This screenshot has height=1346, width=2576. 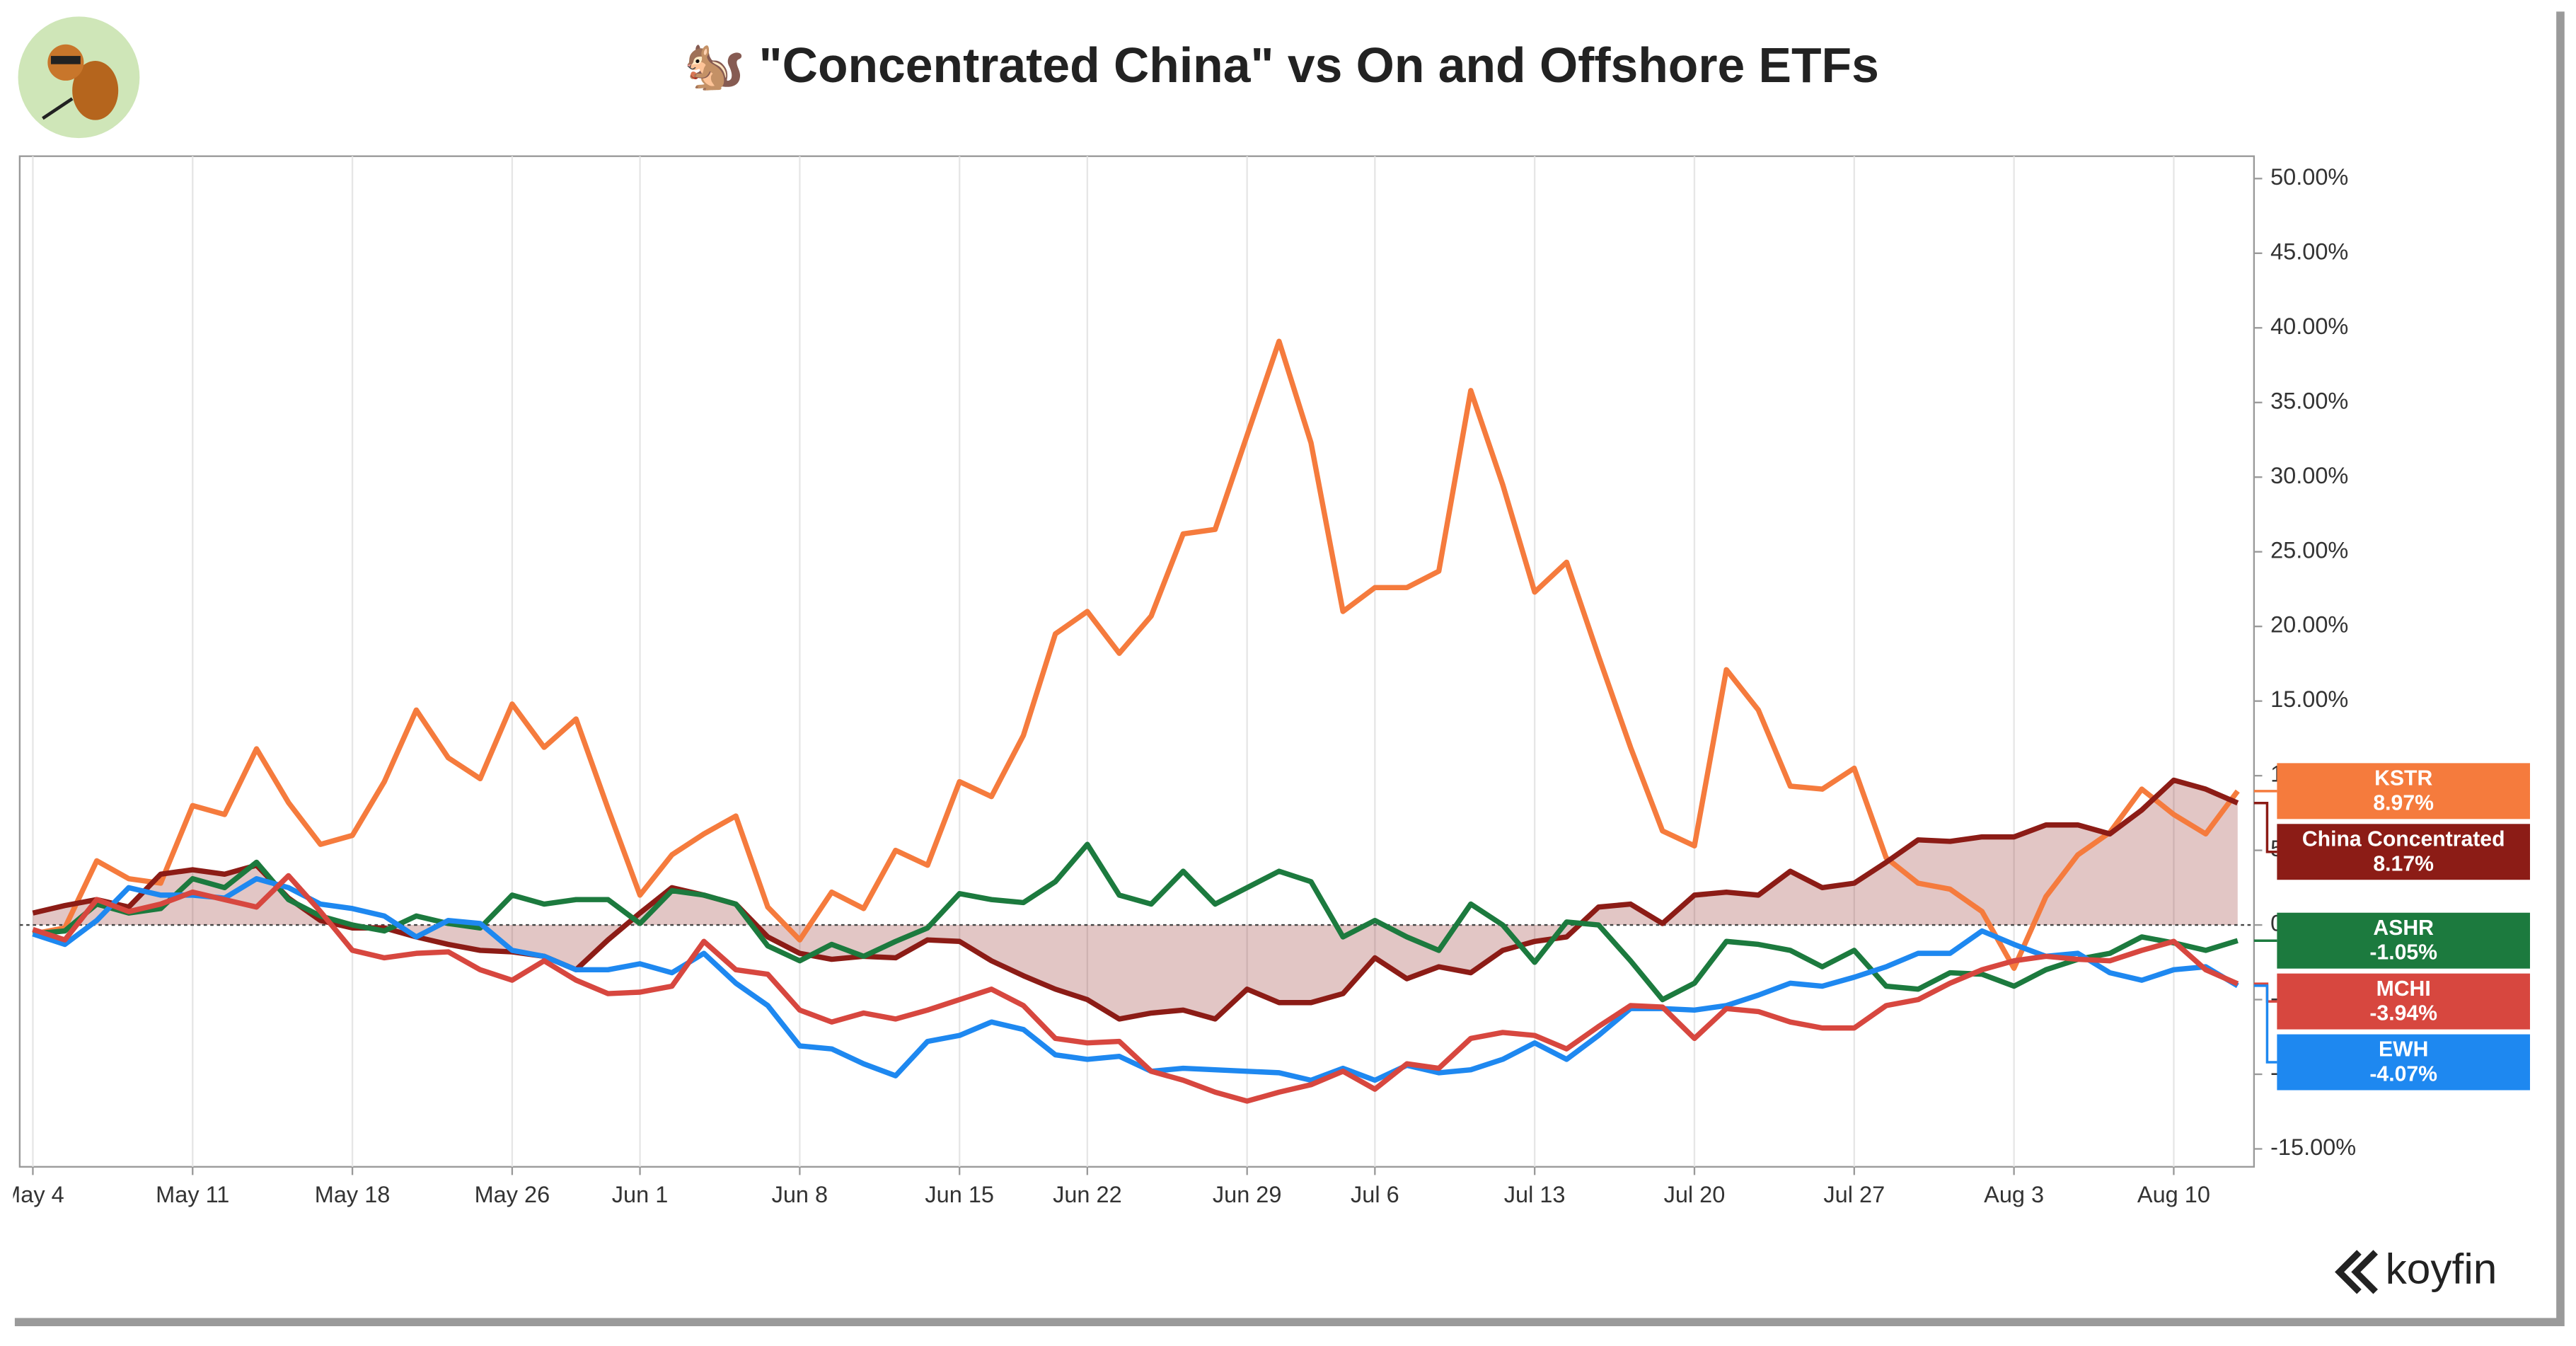 I want to click on y-tick-label: 25.00%, so click(x=2309, y=550).